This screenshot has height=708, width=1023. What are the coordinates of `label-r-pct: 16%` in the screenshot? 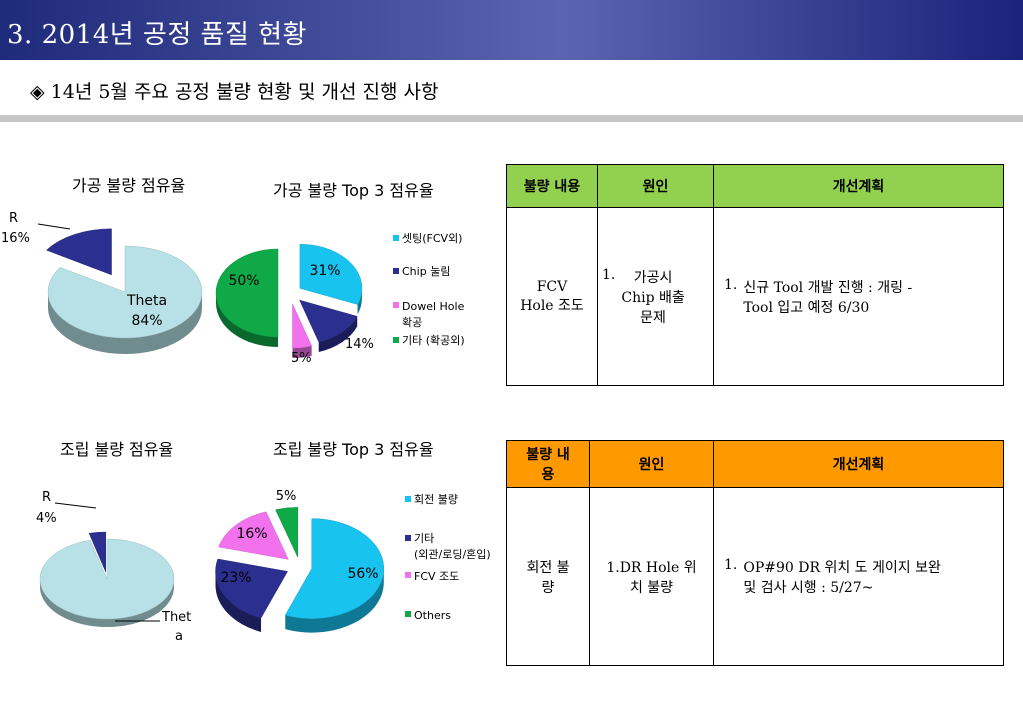 It's located at (15, 238).